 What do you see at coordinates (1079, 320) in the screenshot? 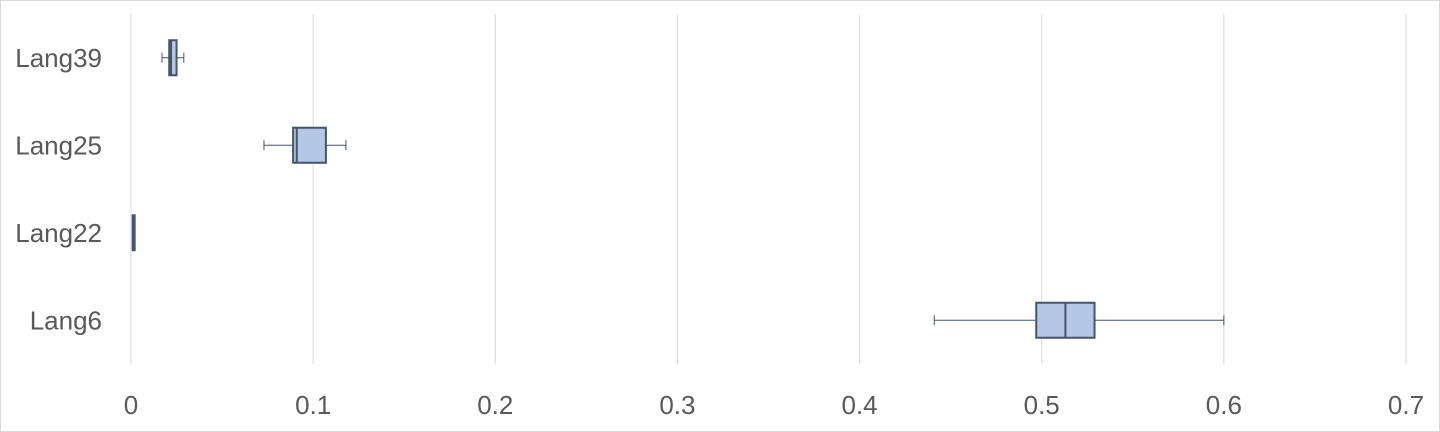
I see `box-lang6` at bounding box center [1079, 320].